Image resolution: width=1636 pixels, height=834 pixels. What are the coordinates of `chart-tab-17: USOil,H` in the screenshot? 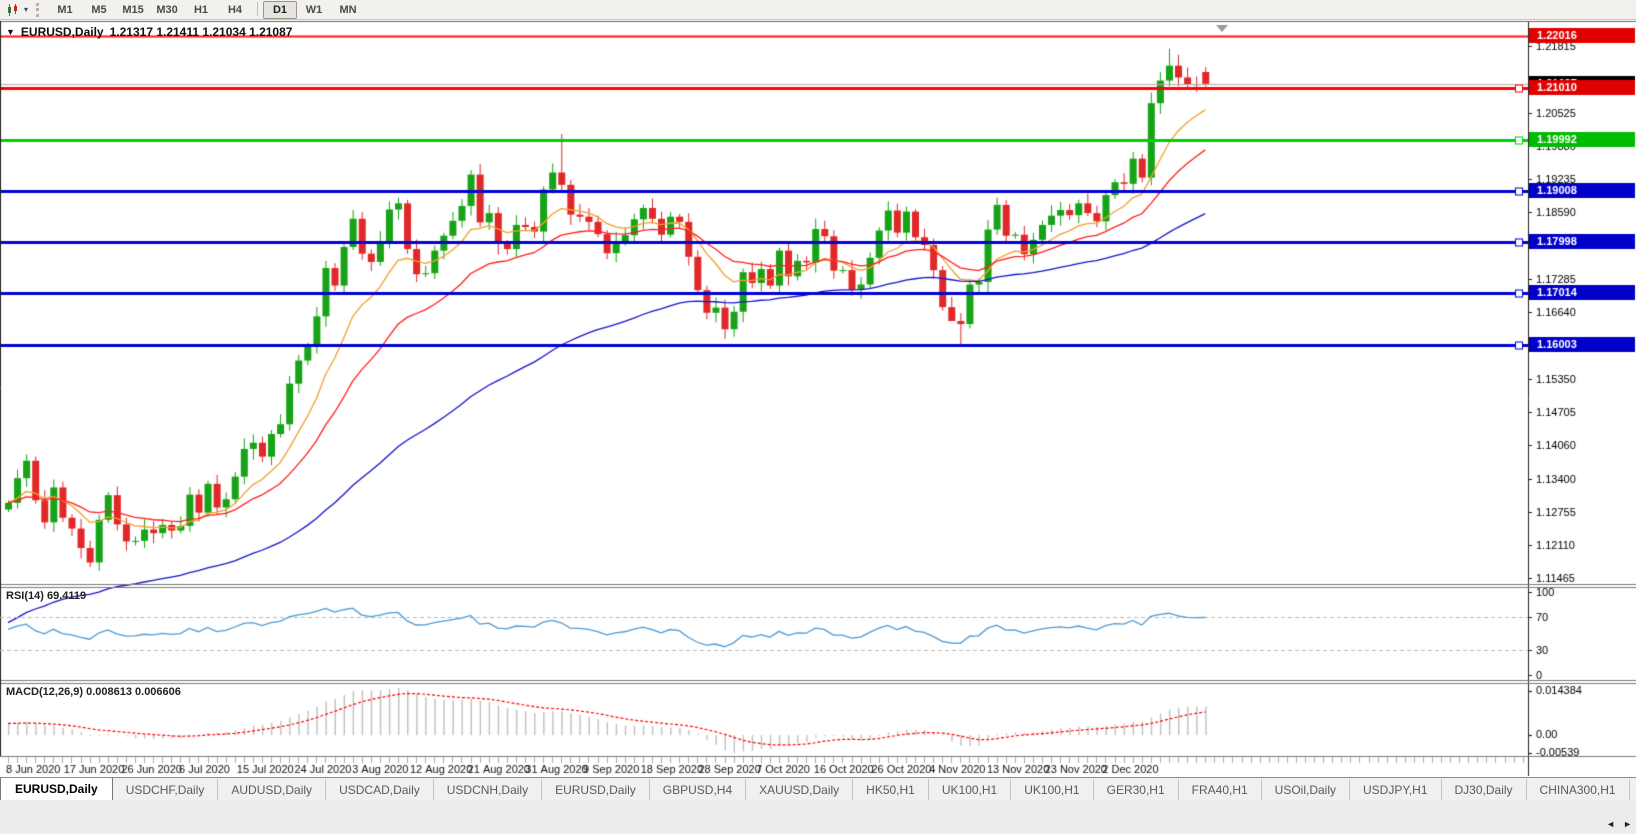 It's located at (1632, 789).